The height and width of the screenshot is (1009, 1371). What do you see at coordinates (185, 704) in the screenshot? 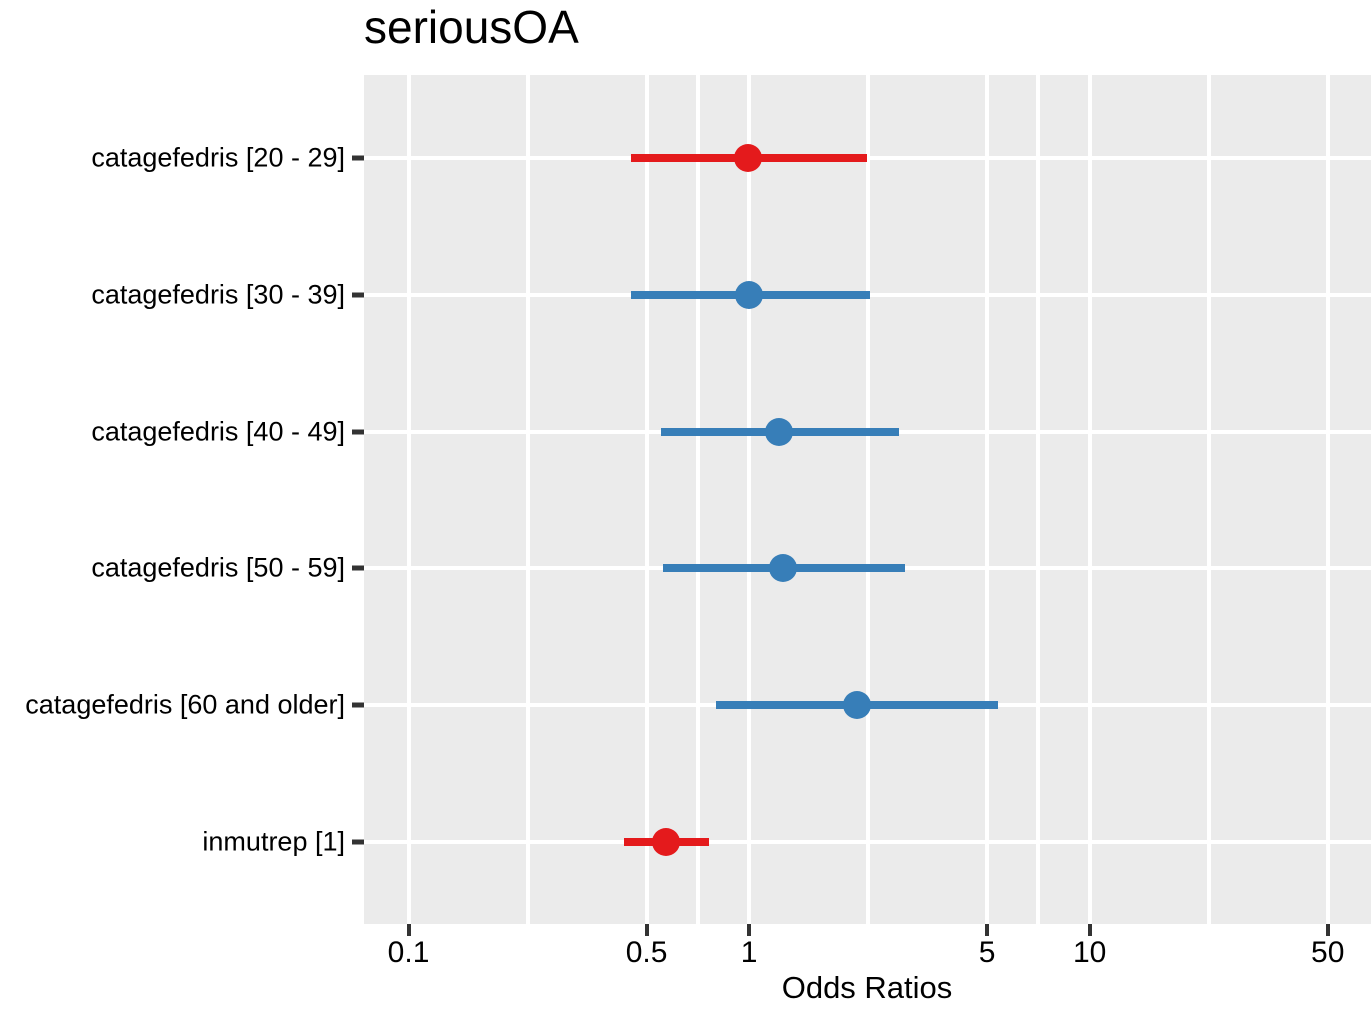
I see `y-axis-label: catagefedris [60 and older]` at bounding box center [185, 704].